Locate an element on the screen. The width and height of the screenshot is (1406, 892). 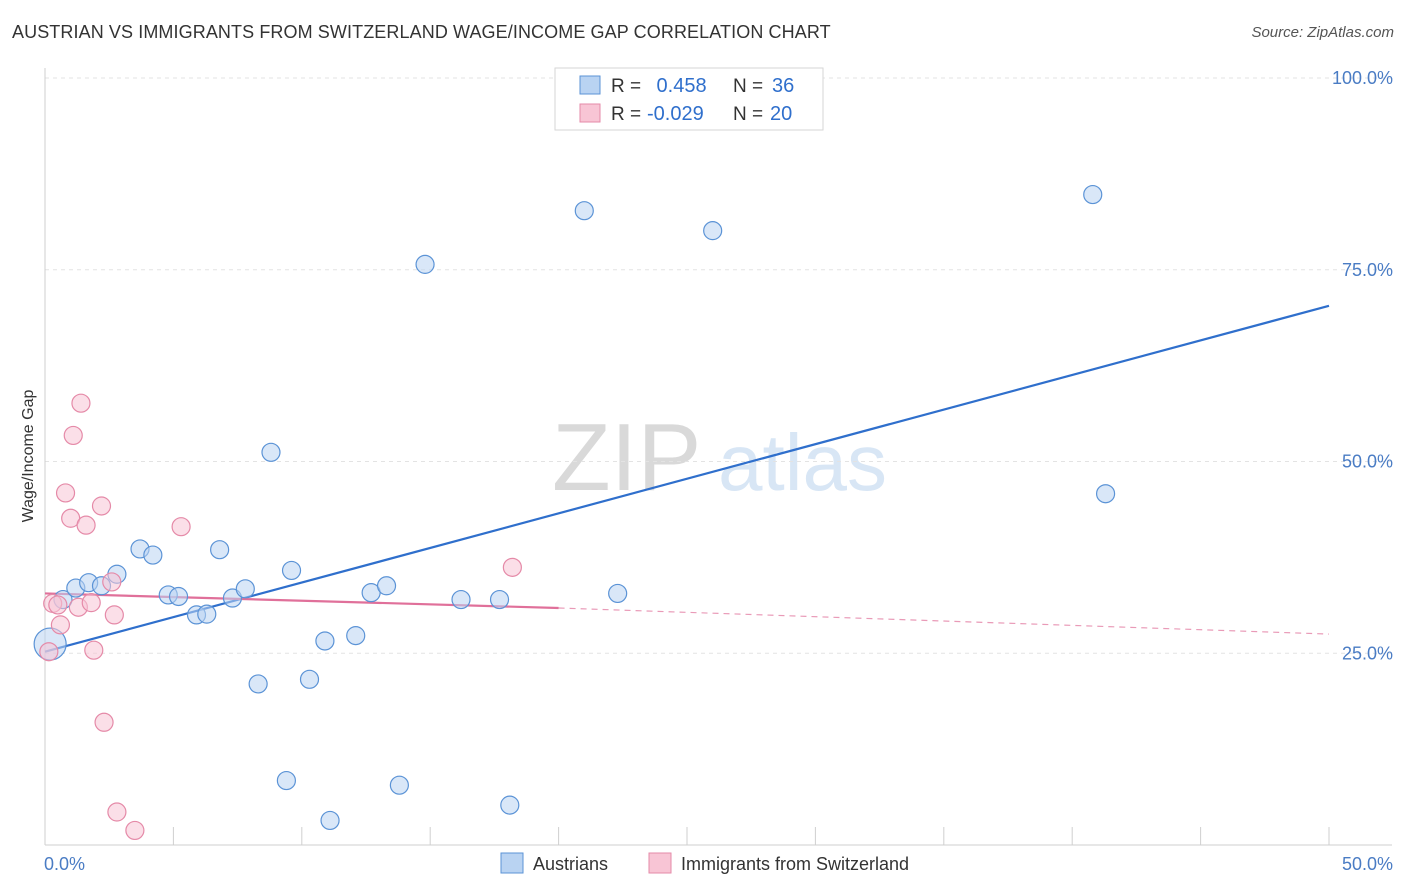
watermark: ZIP atlas is located at coordinates (719, 457).